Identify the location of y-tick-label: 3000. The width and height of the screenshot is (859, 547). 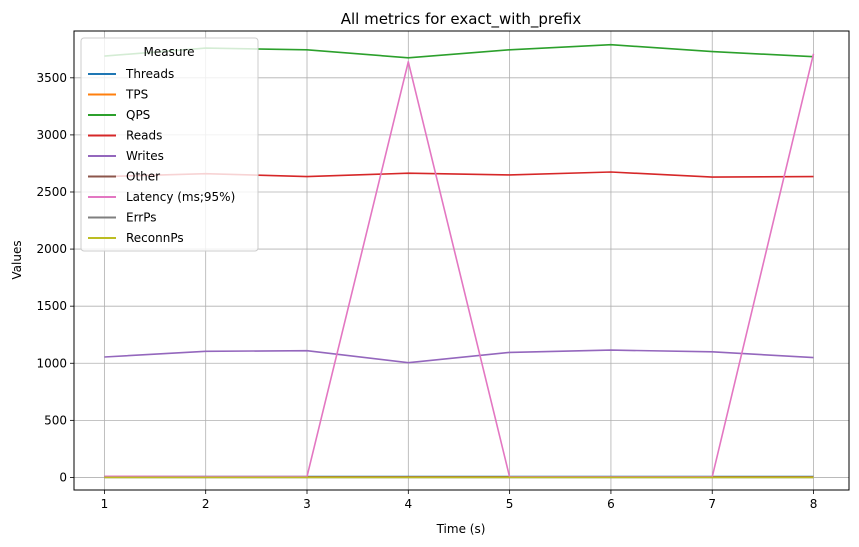
(51, 135).